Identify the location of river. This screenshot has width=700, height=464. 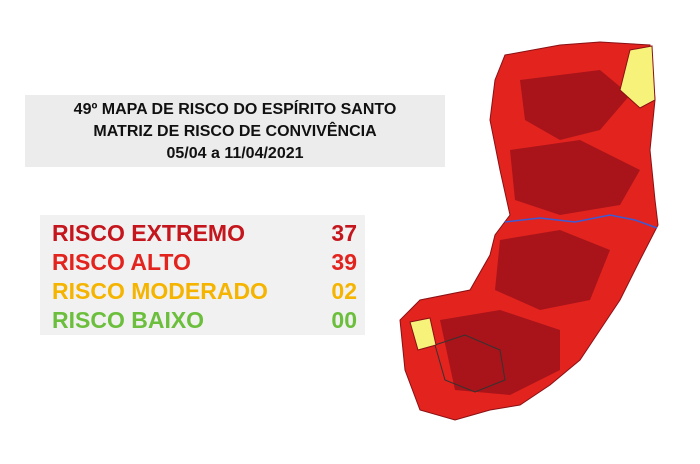
(581, 221).